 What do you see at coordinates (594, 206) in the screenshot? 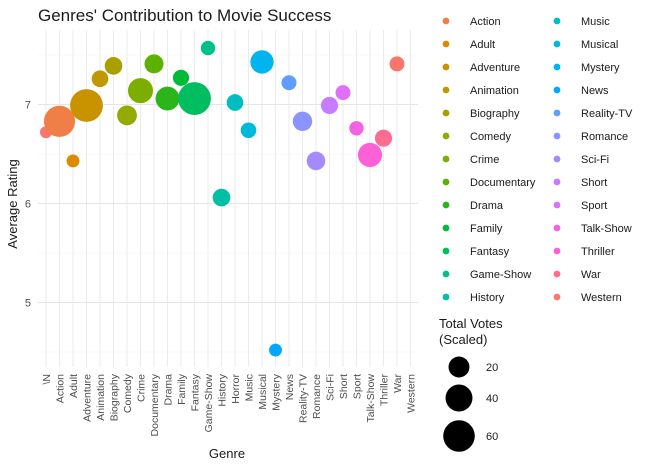
I see `legend-label: Sport` at bounding box center [594, 206].